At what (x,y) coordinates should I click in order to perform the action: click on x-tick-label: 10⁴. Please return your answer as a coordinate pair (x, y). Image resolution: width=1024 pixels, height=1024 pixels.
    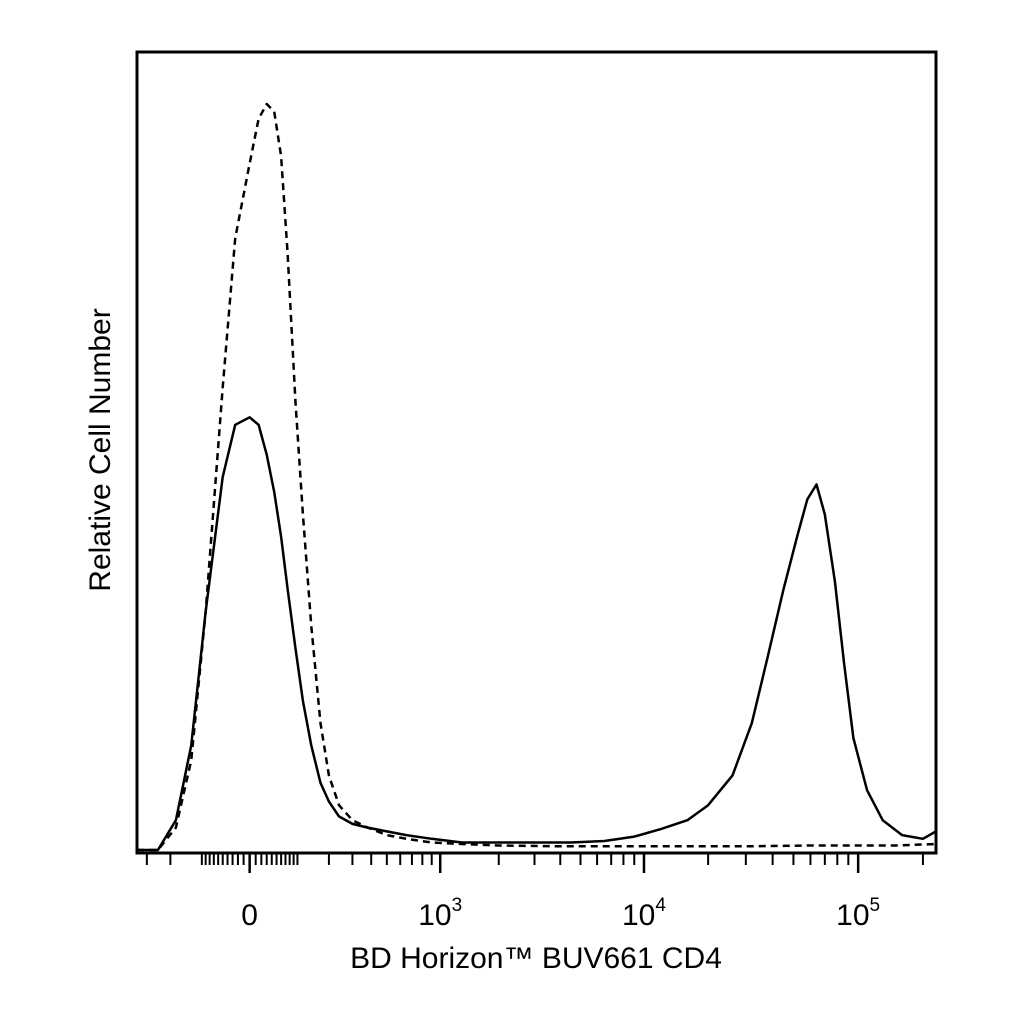
    Looking at the image, I should click on (644, 913).